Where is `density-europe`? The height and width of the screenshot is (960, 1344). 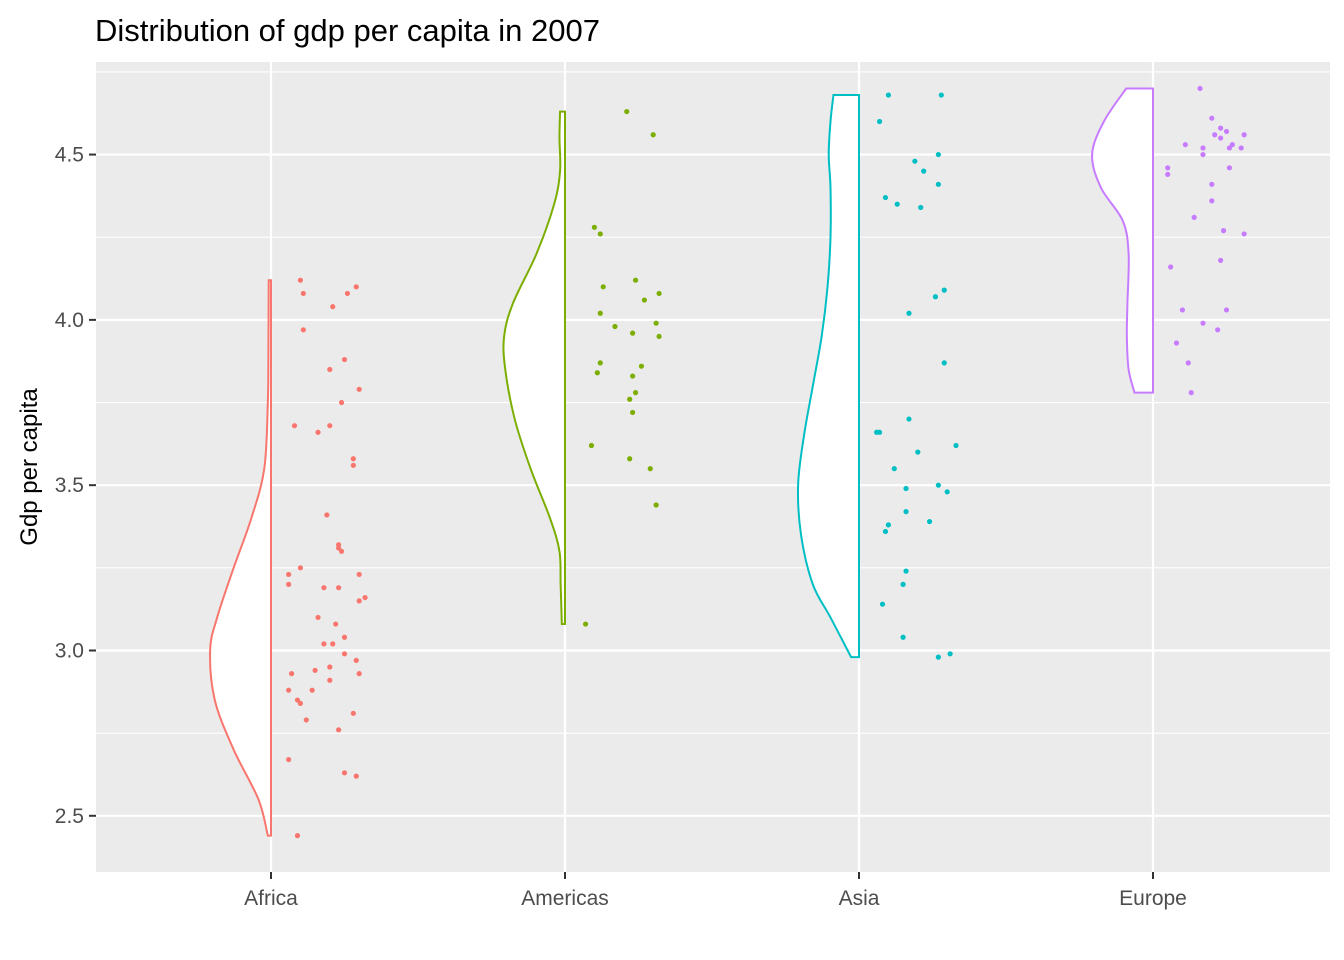 density-europe is located at coordinates (1122, 240).